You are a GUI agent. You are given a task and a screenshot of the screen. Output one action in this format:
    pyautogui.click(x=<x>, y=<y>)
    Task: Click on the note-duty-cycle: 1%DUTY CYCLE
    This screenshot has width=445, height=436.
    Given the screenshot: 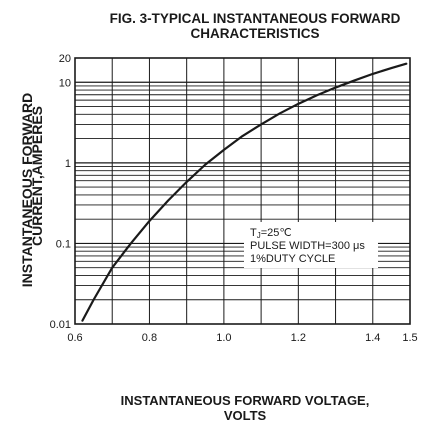 What is the action you would take?
    pyautogui.click(x=292, y=259)
    